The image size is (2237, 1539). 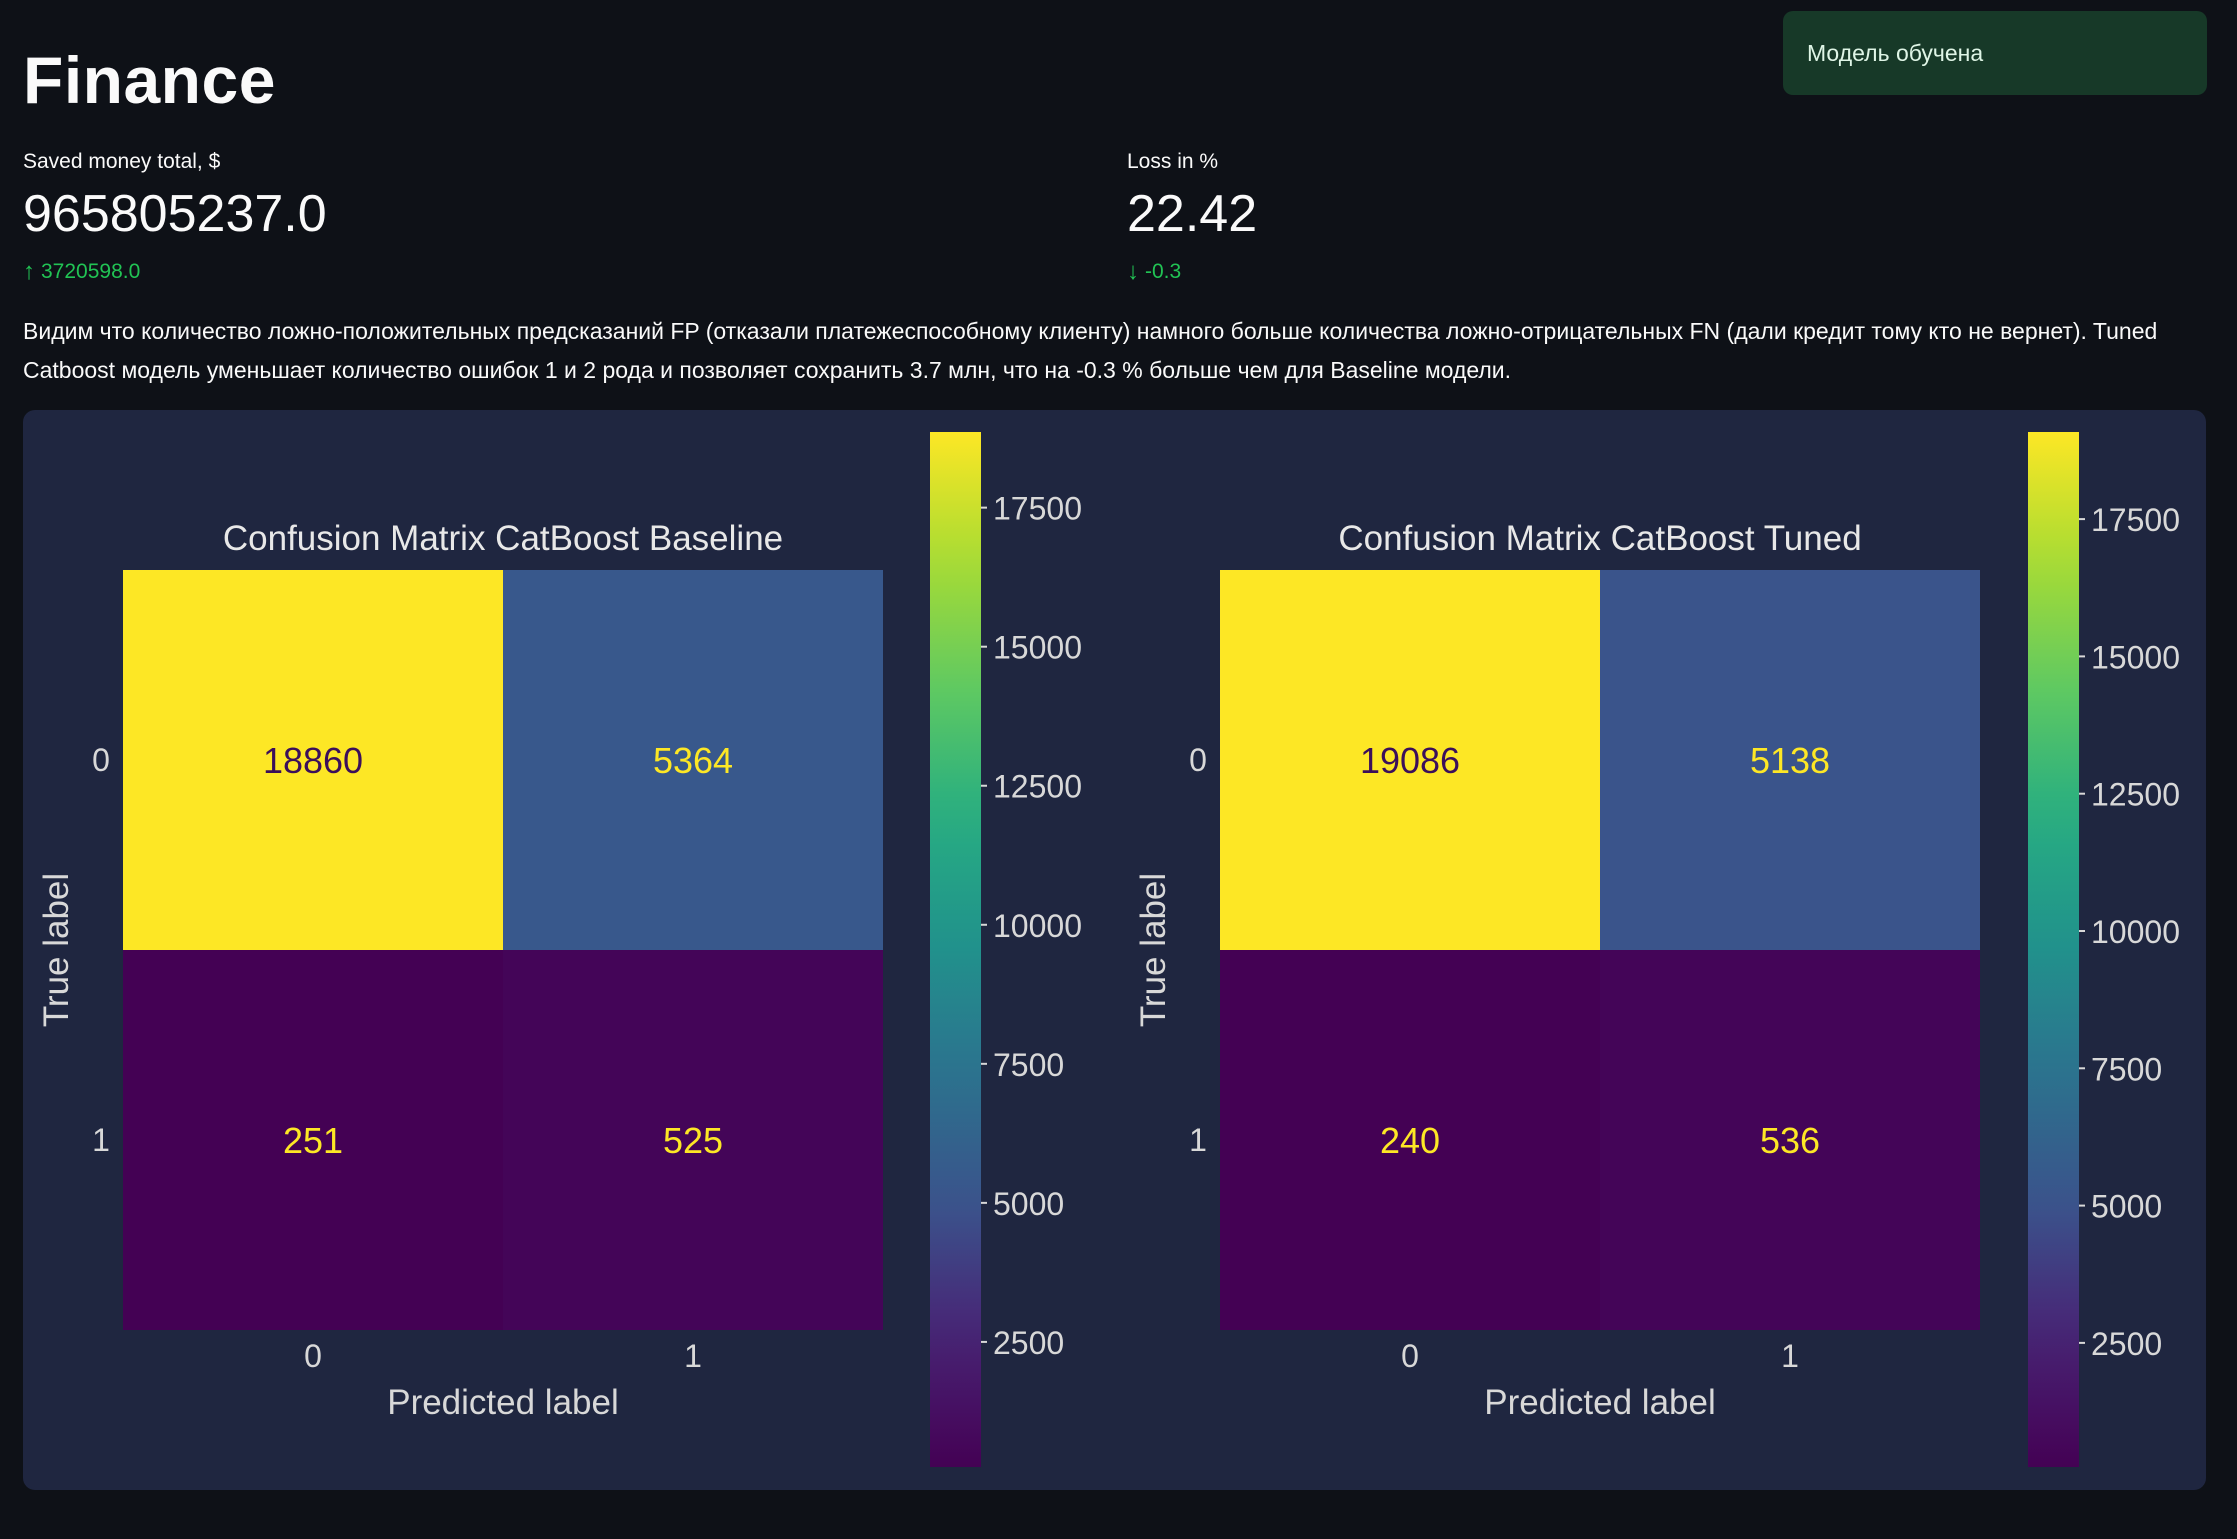 What do you see at coordinates (175, 214) in the screenshot?
I see `metric-value: 965805237.0` at bounding box center [175, 214].